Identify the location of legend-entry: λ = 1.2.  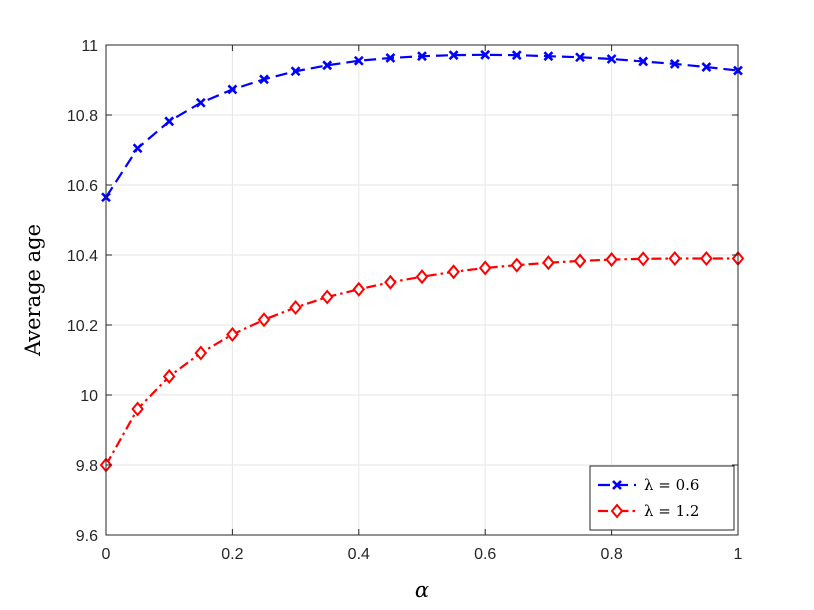
(648, 511).